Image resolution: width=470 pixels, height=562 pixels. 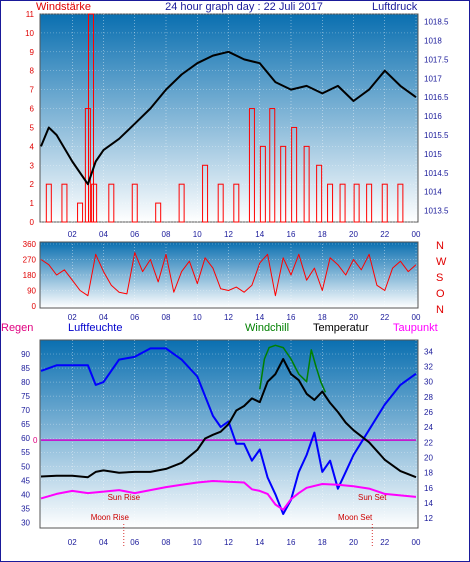 I want to click on direction-tick-label: 180, so click(x=30, y=275).